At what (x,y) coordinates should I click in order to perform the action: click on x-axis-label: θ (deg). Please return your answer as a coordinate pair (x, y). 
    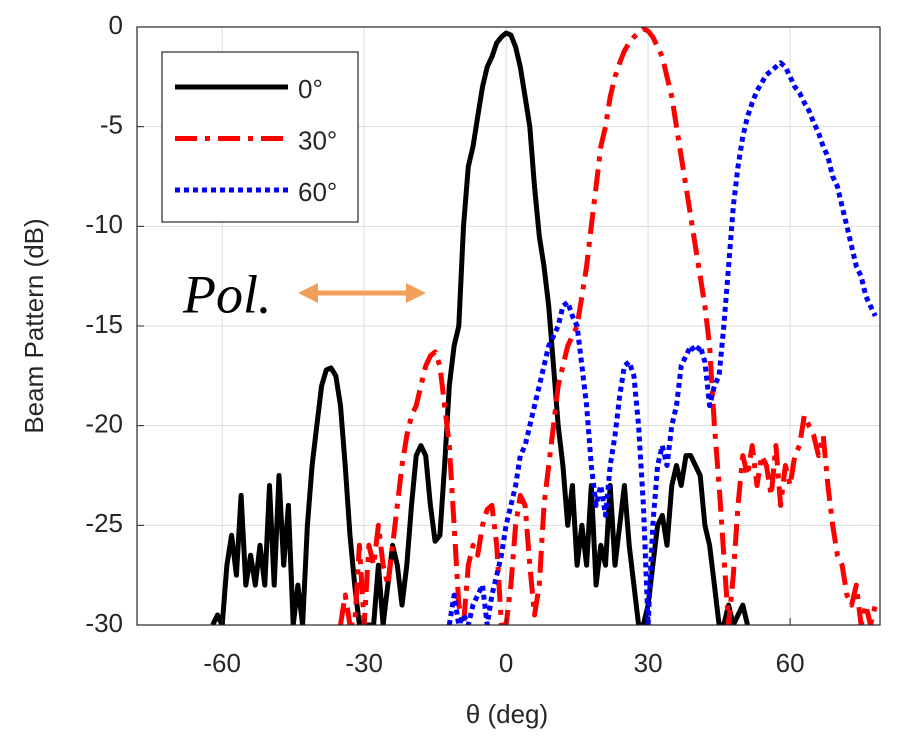
    Looking at the image, I should click on (507, 714).